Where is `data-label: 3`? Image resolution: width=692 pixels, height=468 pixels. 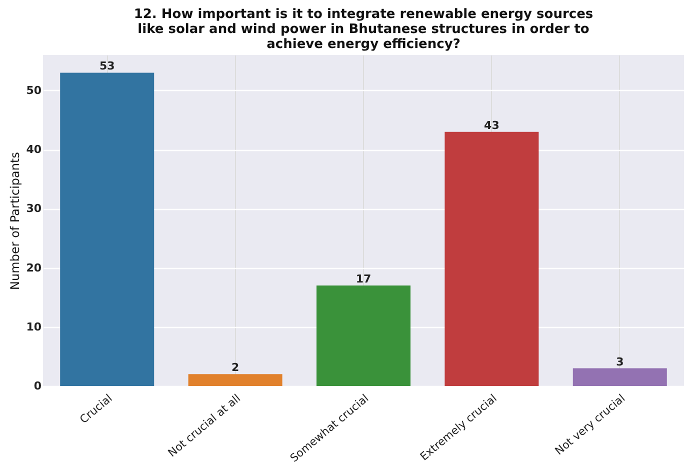
data-label: 3 is located at coordinates (620, 361).